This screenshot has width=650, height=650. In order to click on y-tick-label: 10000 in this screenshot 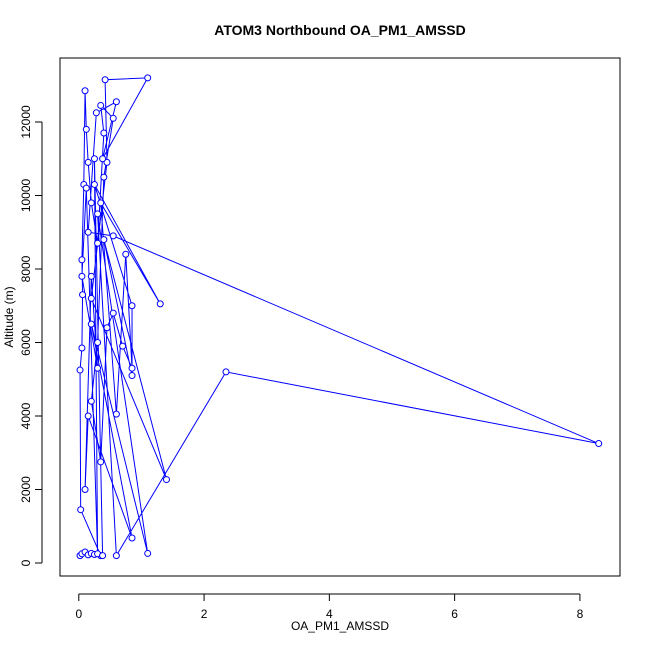, I will do `click(26, 195)`.